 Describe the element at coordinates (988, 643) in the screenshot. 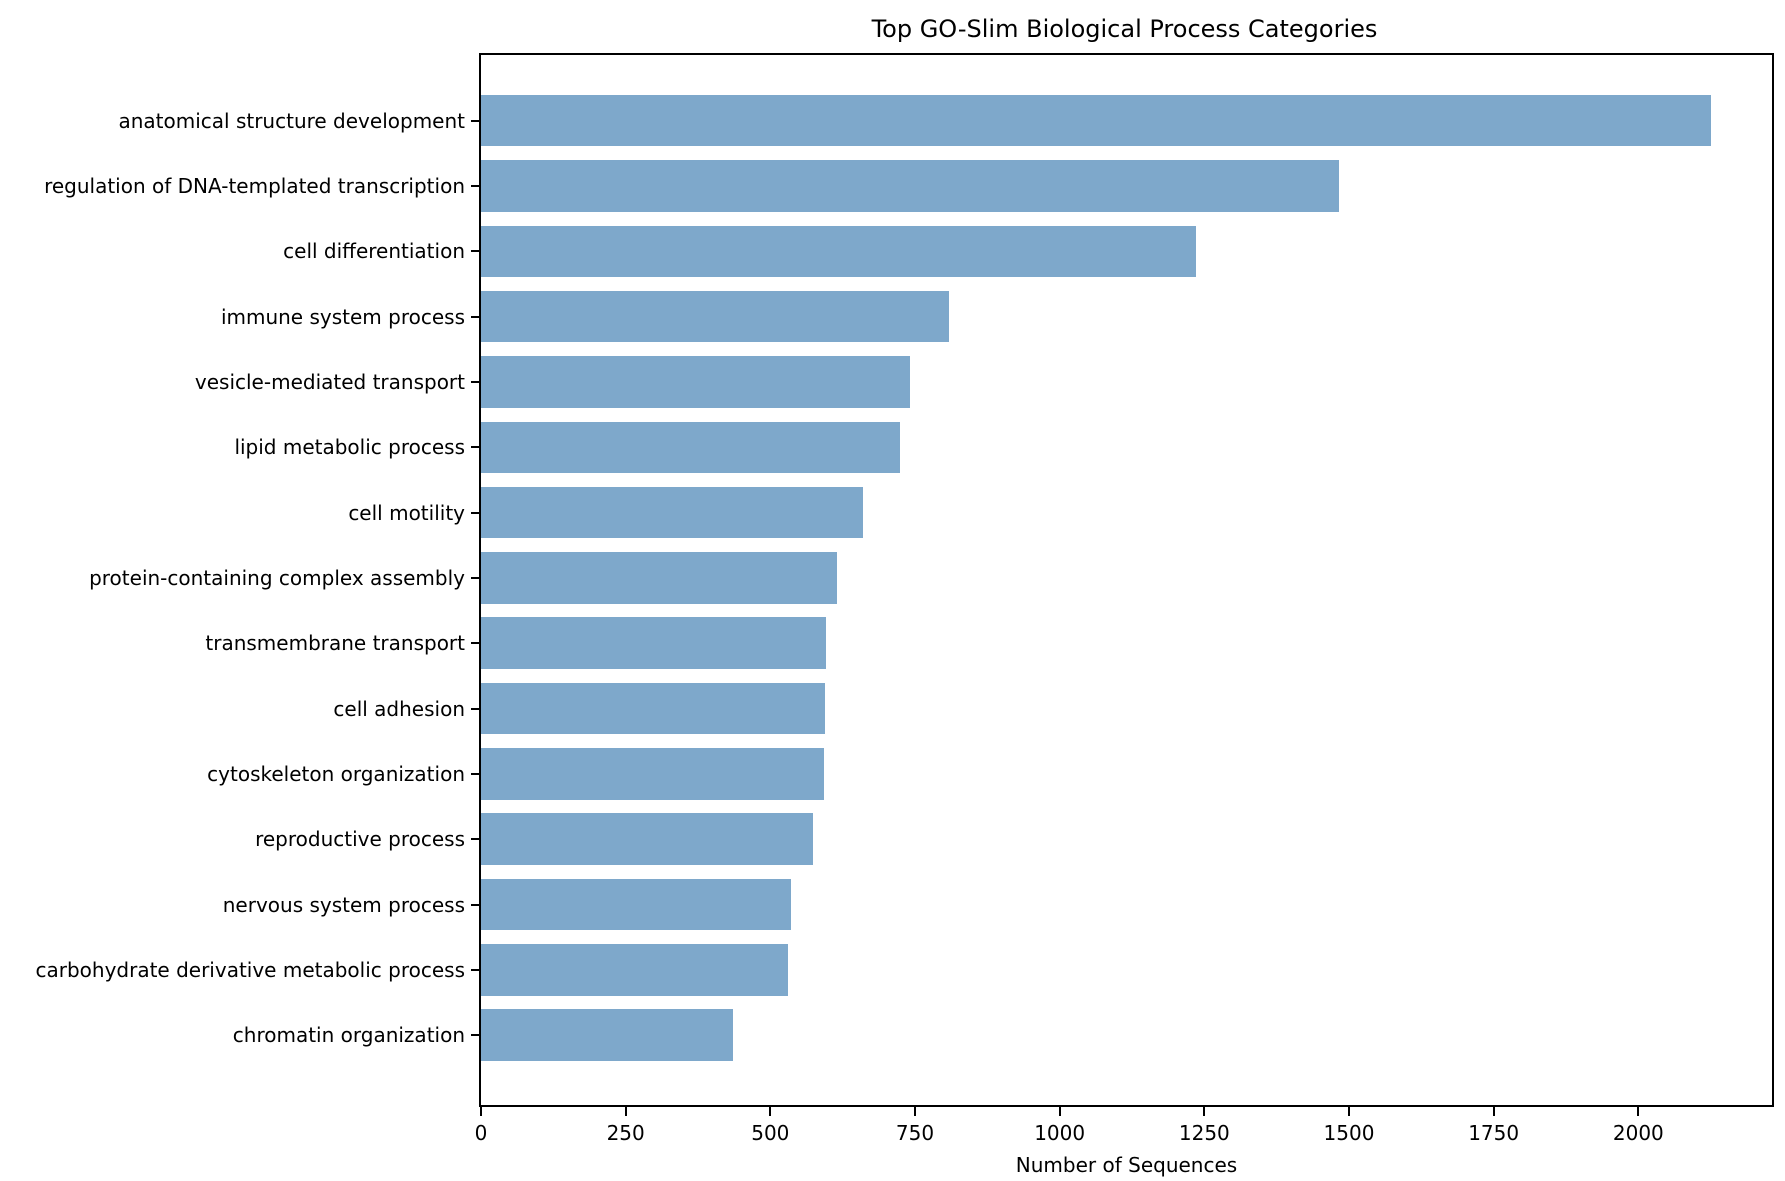

I see `bar-row: transmembrane transport` at that location.